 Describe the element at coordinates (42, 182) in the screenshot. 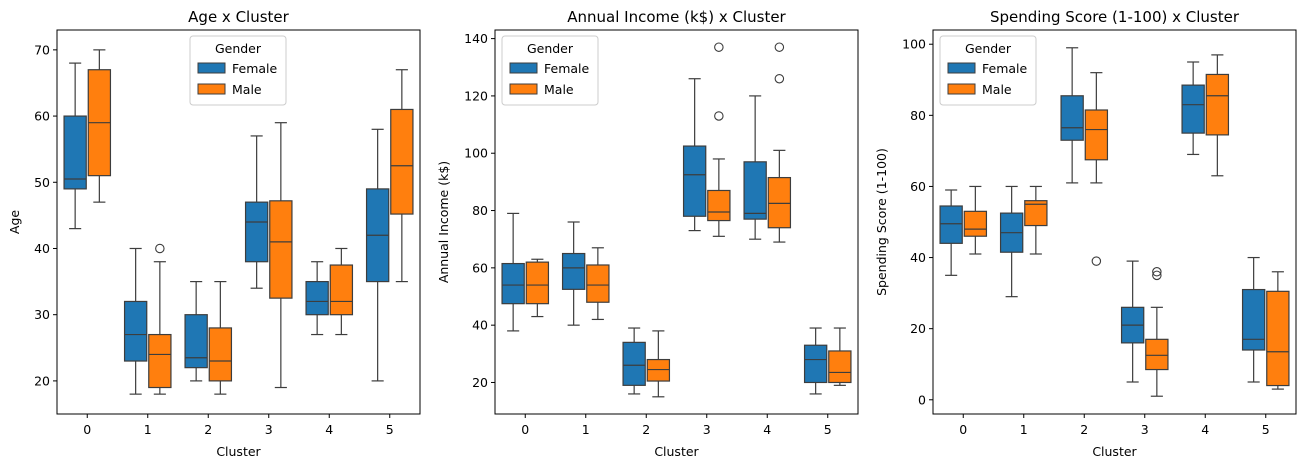

I see `y-tick-label: 50` at that location.